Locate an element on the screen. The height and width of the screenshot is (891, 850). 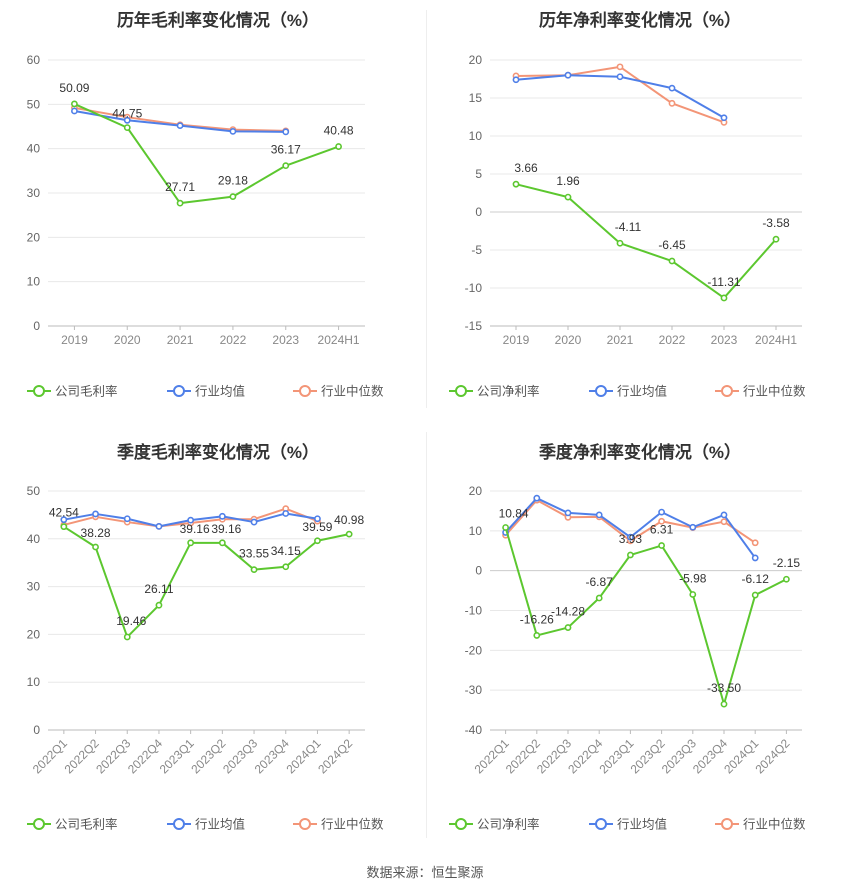
y-tick-label: -5 is located at coordinates (476, 250).